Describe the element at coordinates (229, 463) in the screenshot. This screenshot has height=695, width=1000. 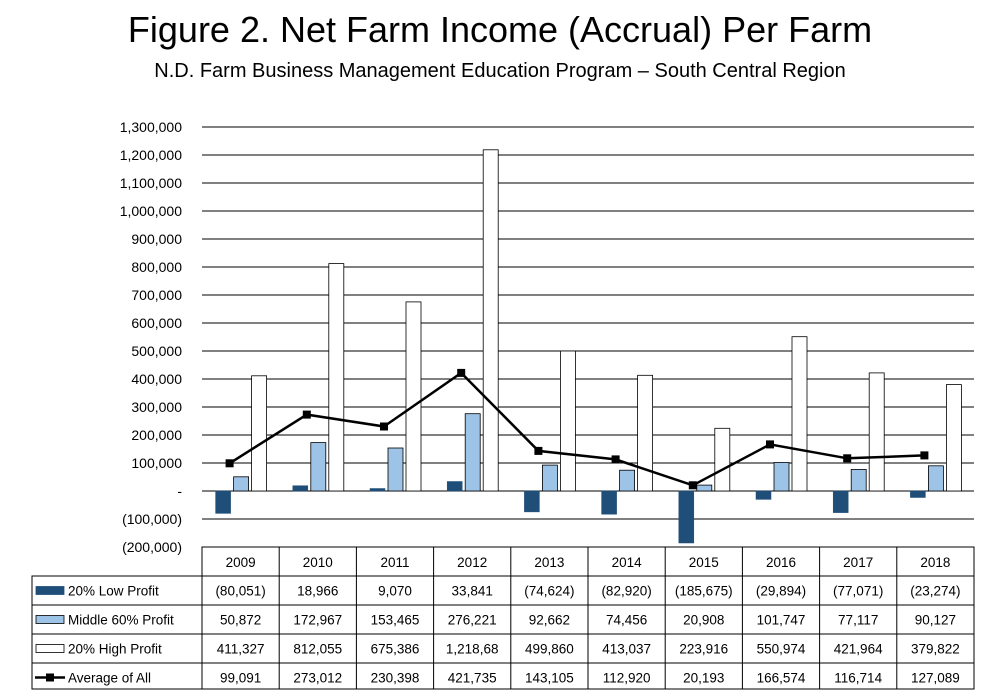
I see `average-marker-2009` at that location.